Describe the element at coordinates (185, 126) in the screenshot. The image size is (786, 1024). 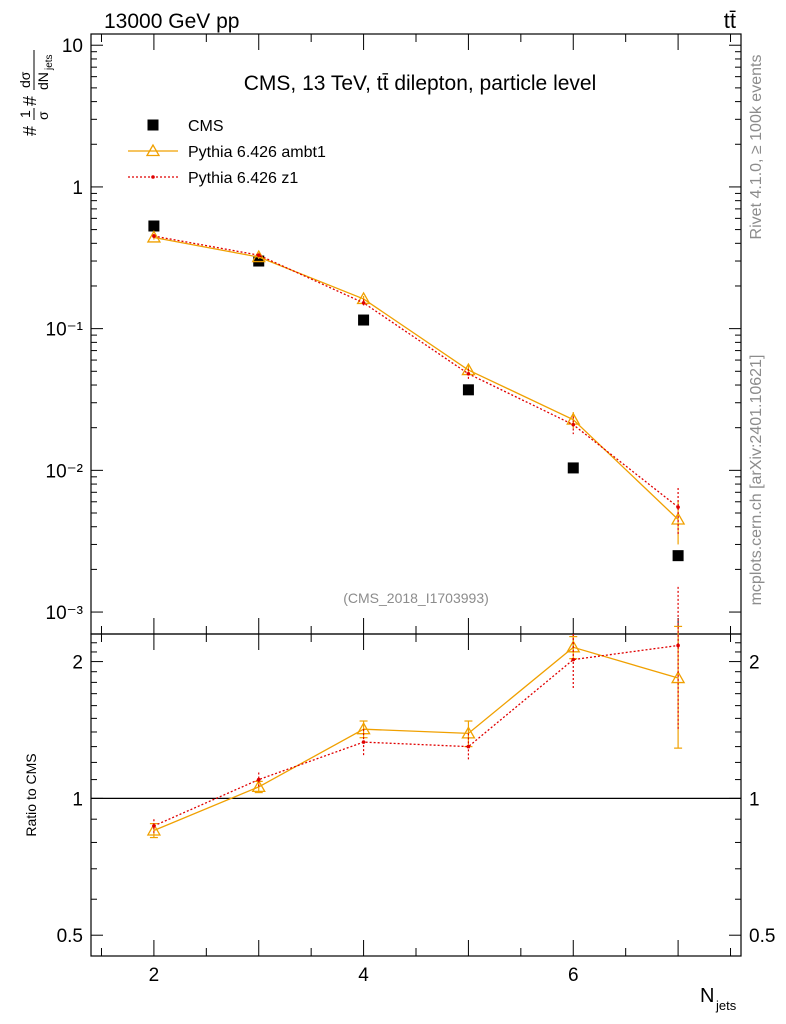
I see `legend-item: CMS` at that location.